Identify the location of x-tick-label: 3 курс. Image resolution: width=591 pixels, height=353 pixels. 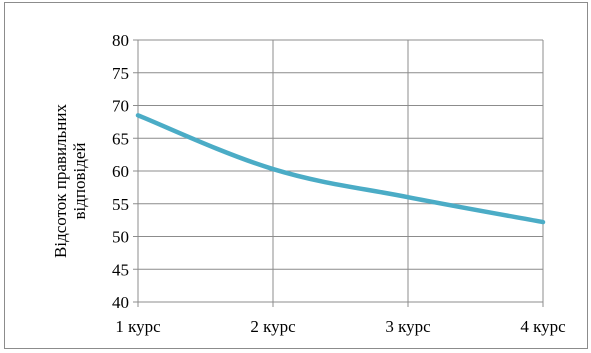
(408, 326).